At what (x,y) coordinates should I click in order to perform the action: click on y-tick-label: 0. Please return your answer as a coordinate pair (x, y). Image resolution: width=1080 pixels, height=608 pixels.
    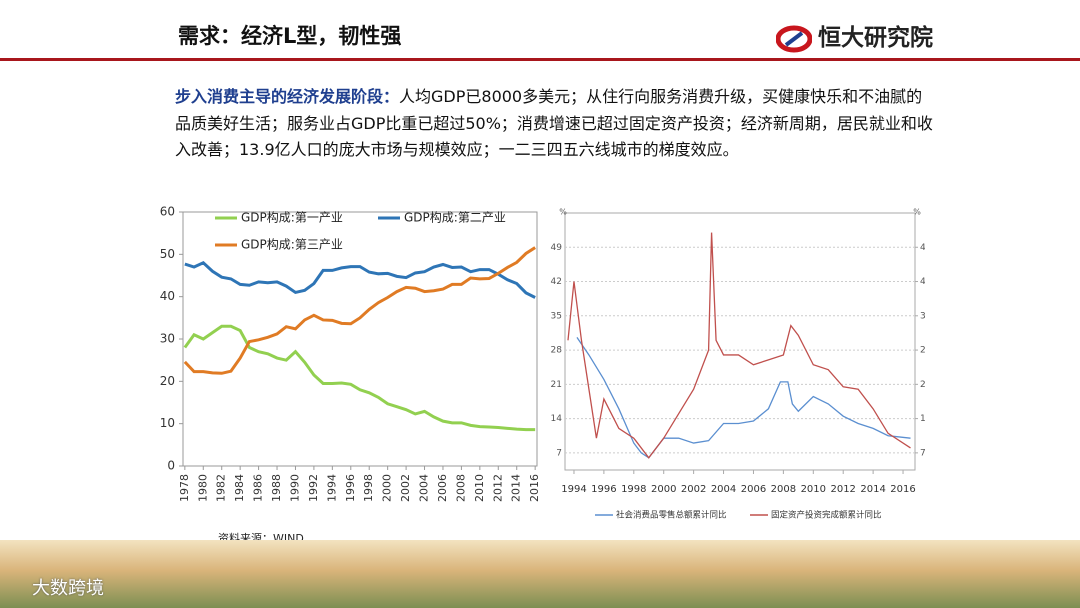
    Looking at the image, I should click on (171, 466).